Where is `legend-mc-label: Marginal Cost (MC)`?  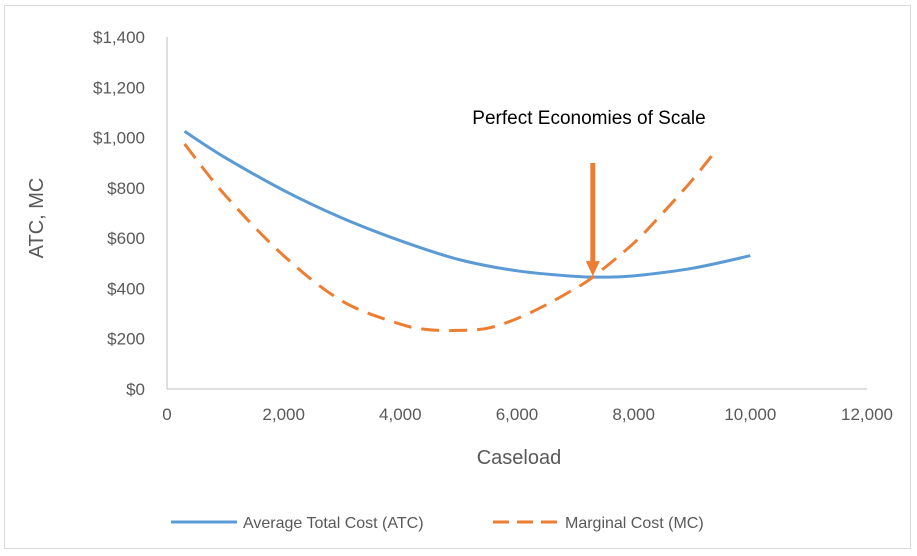
legend-mc-label: Marginal Cost (MC) is located at coordinates (634, 523).